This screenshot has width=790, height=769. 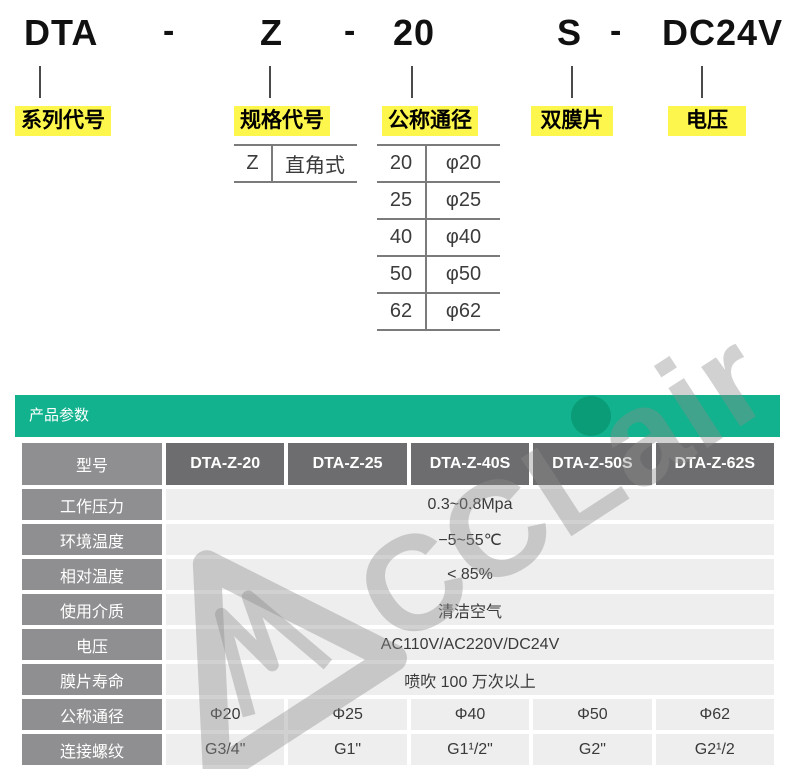 What do you see at coordinates (347, 714) in the screenshot?
I see `param-value: Φ25` at bounding box center [347, 714].